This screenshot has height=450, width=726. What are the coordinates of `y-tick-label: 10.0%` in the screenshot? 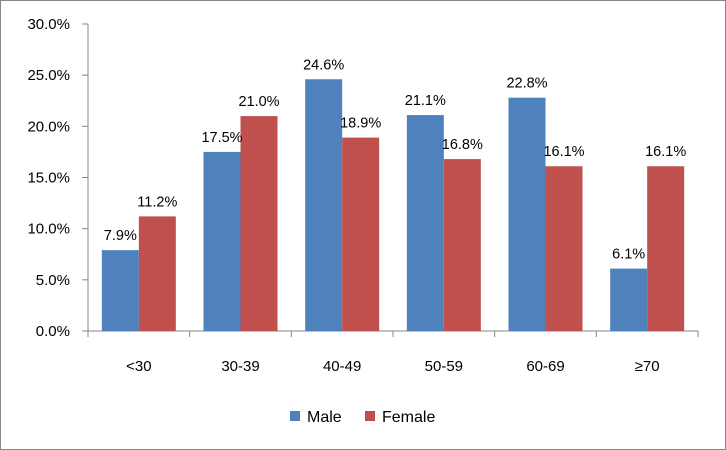 It's located at (48, 229).